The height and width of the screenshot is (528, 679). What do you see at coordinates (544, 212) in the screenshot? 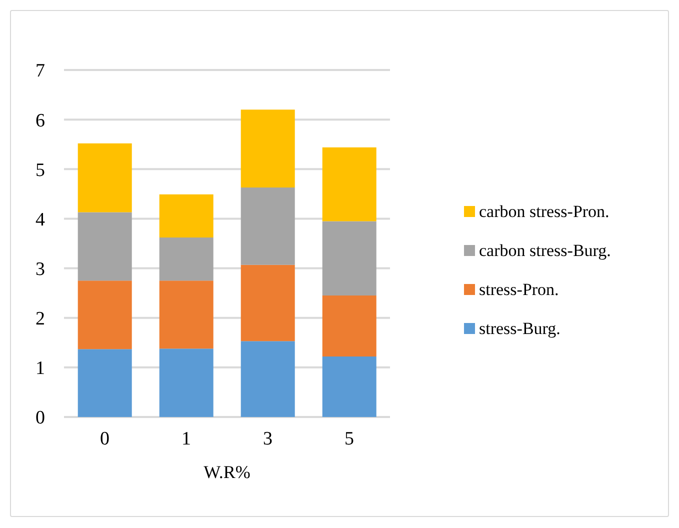
I see `legend-label: carbon stress-Pron.` at bounding box center [544, 212].